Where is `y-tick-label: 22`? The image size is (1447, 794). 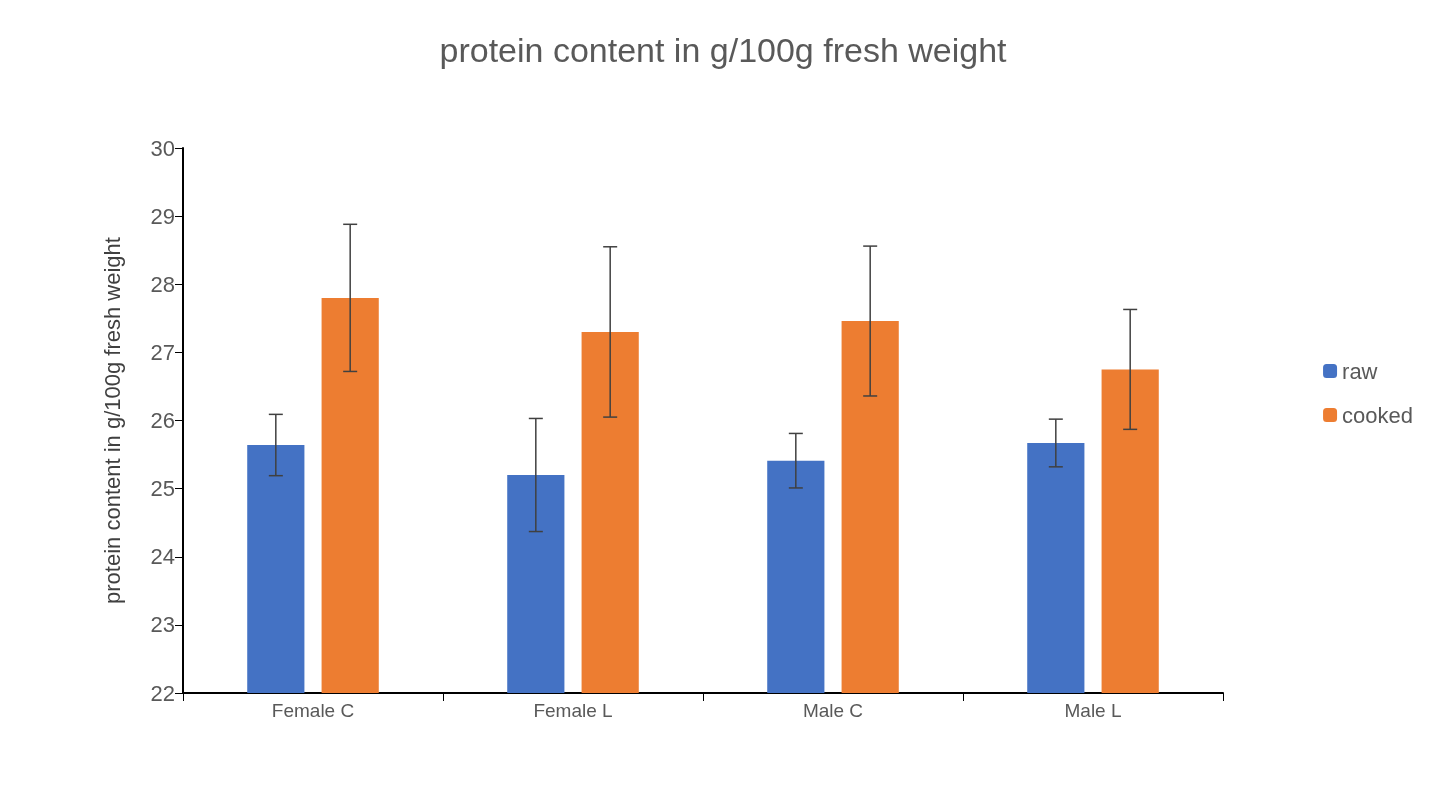
y-tick-label: 22 is located at coordinates (162, 693).